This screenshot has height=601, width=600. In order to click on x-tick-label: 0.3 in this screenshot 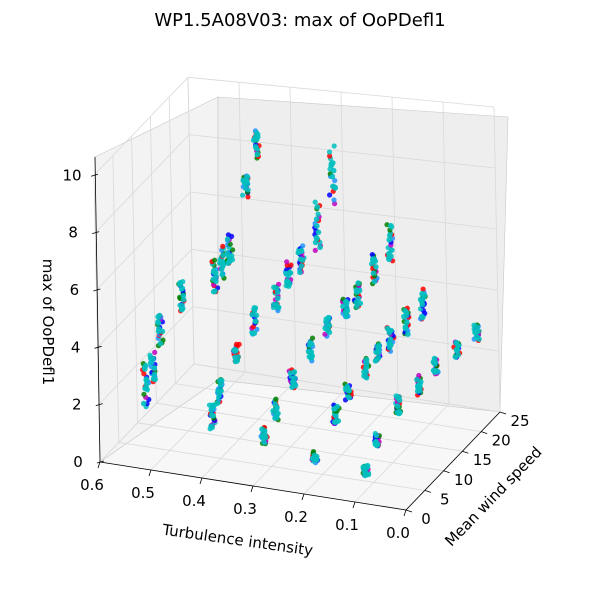, I will do `click(245, 509)`.